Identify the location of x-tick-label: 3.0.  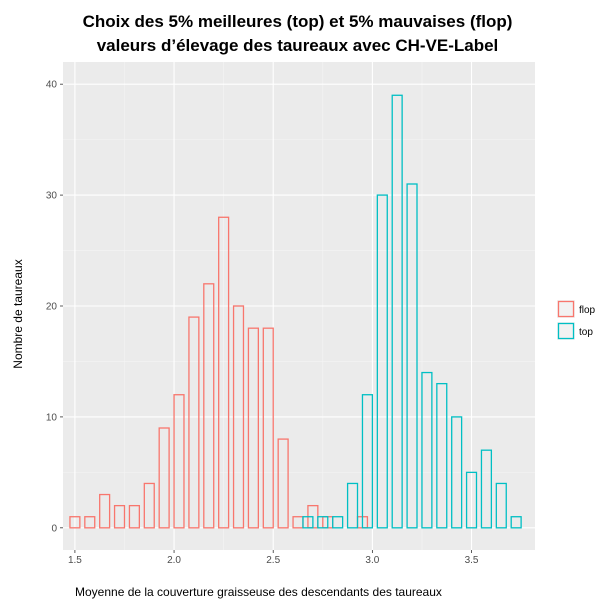
(372, 560).